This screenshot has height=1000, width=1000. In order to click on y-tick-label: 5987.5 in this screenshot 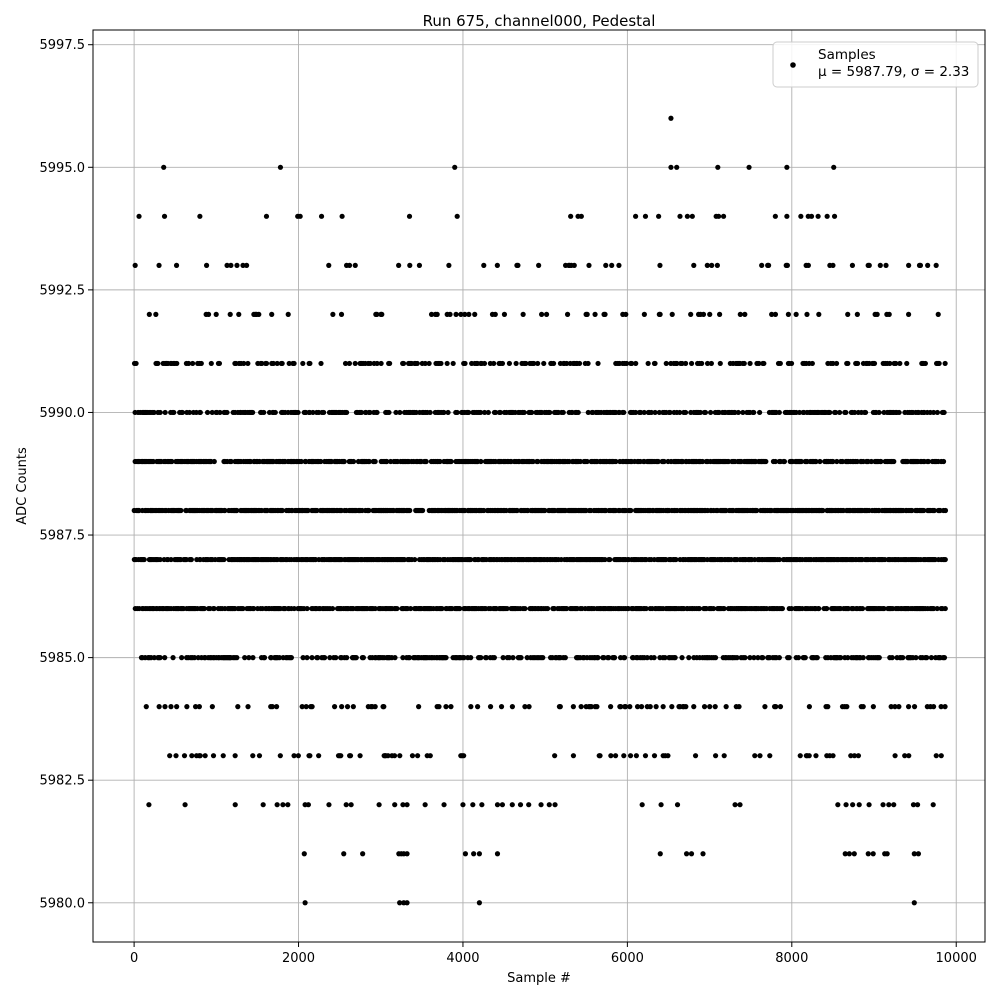, I will do `click(63, 536)`.